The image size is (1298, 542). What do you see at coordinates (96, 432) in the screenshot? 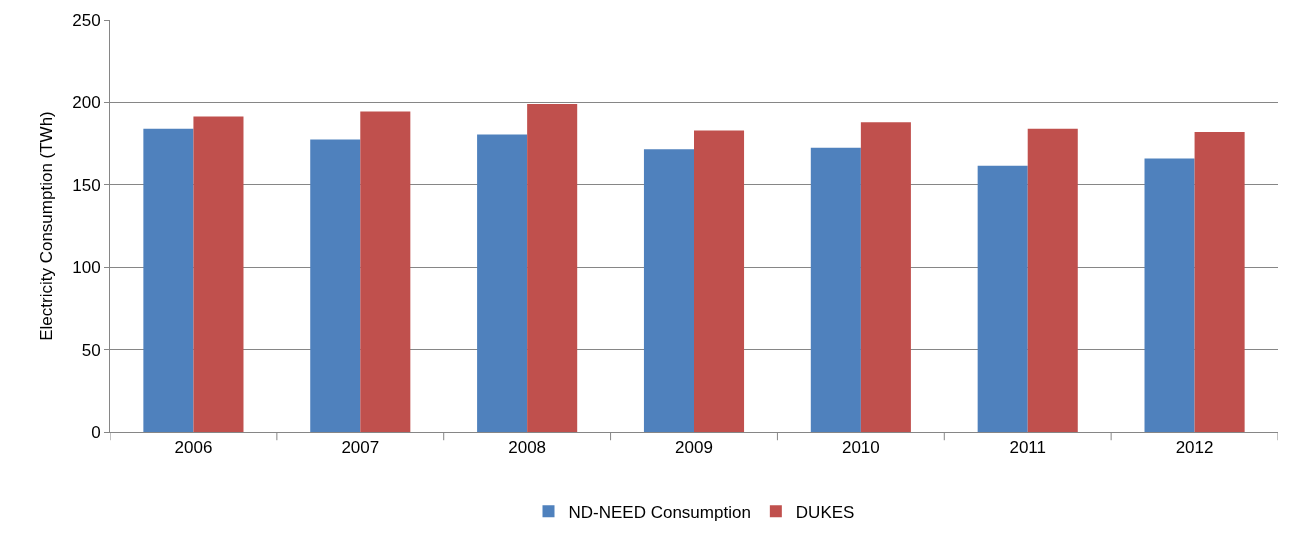
I see `y-tick-label: 0` at bounding box center [96, 432].